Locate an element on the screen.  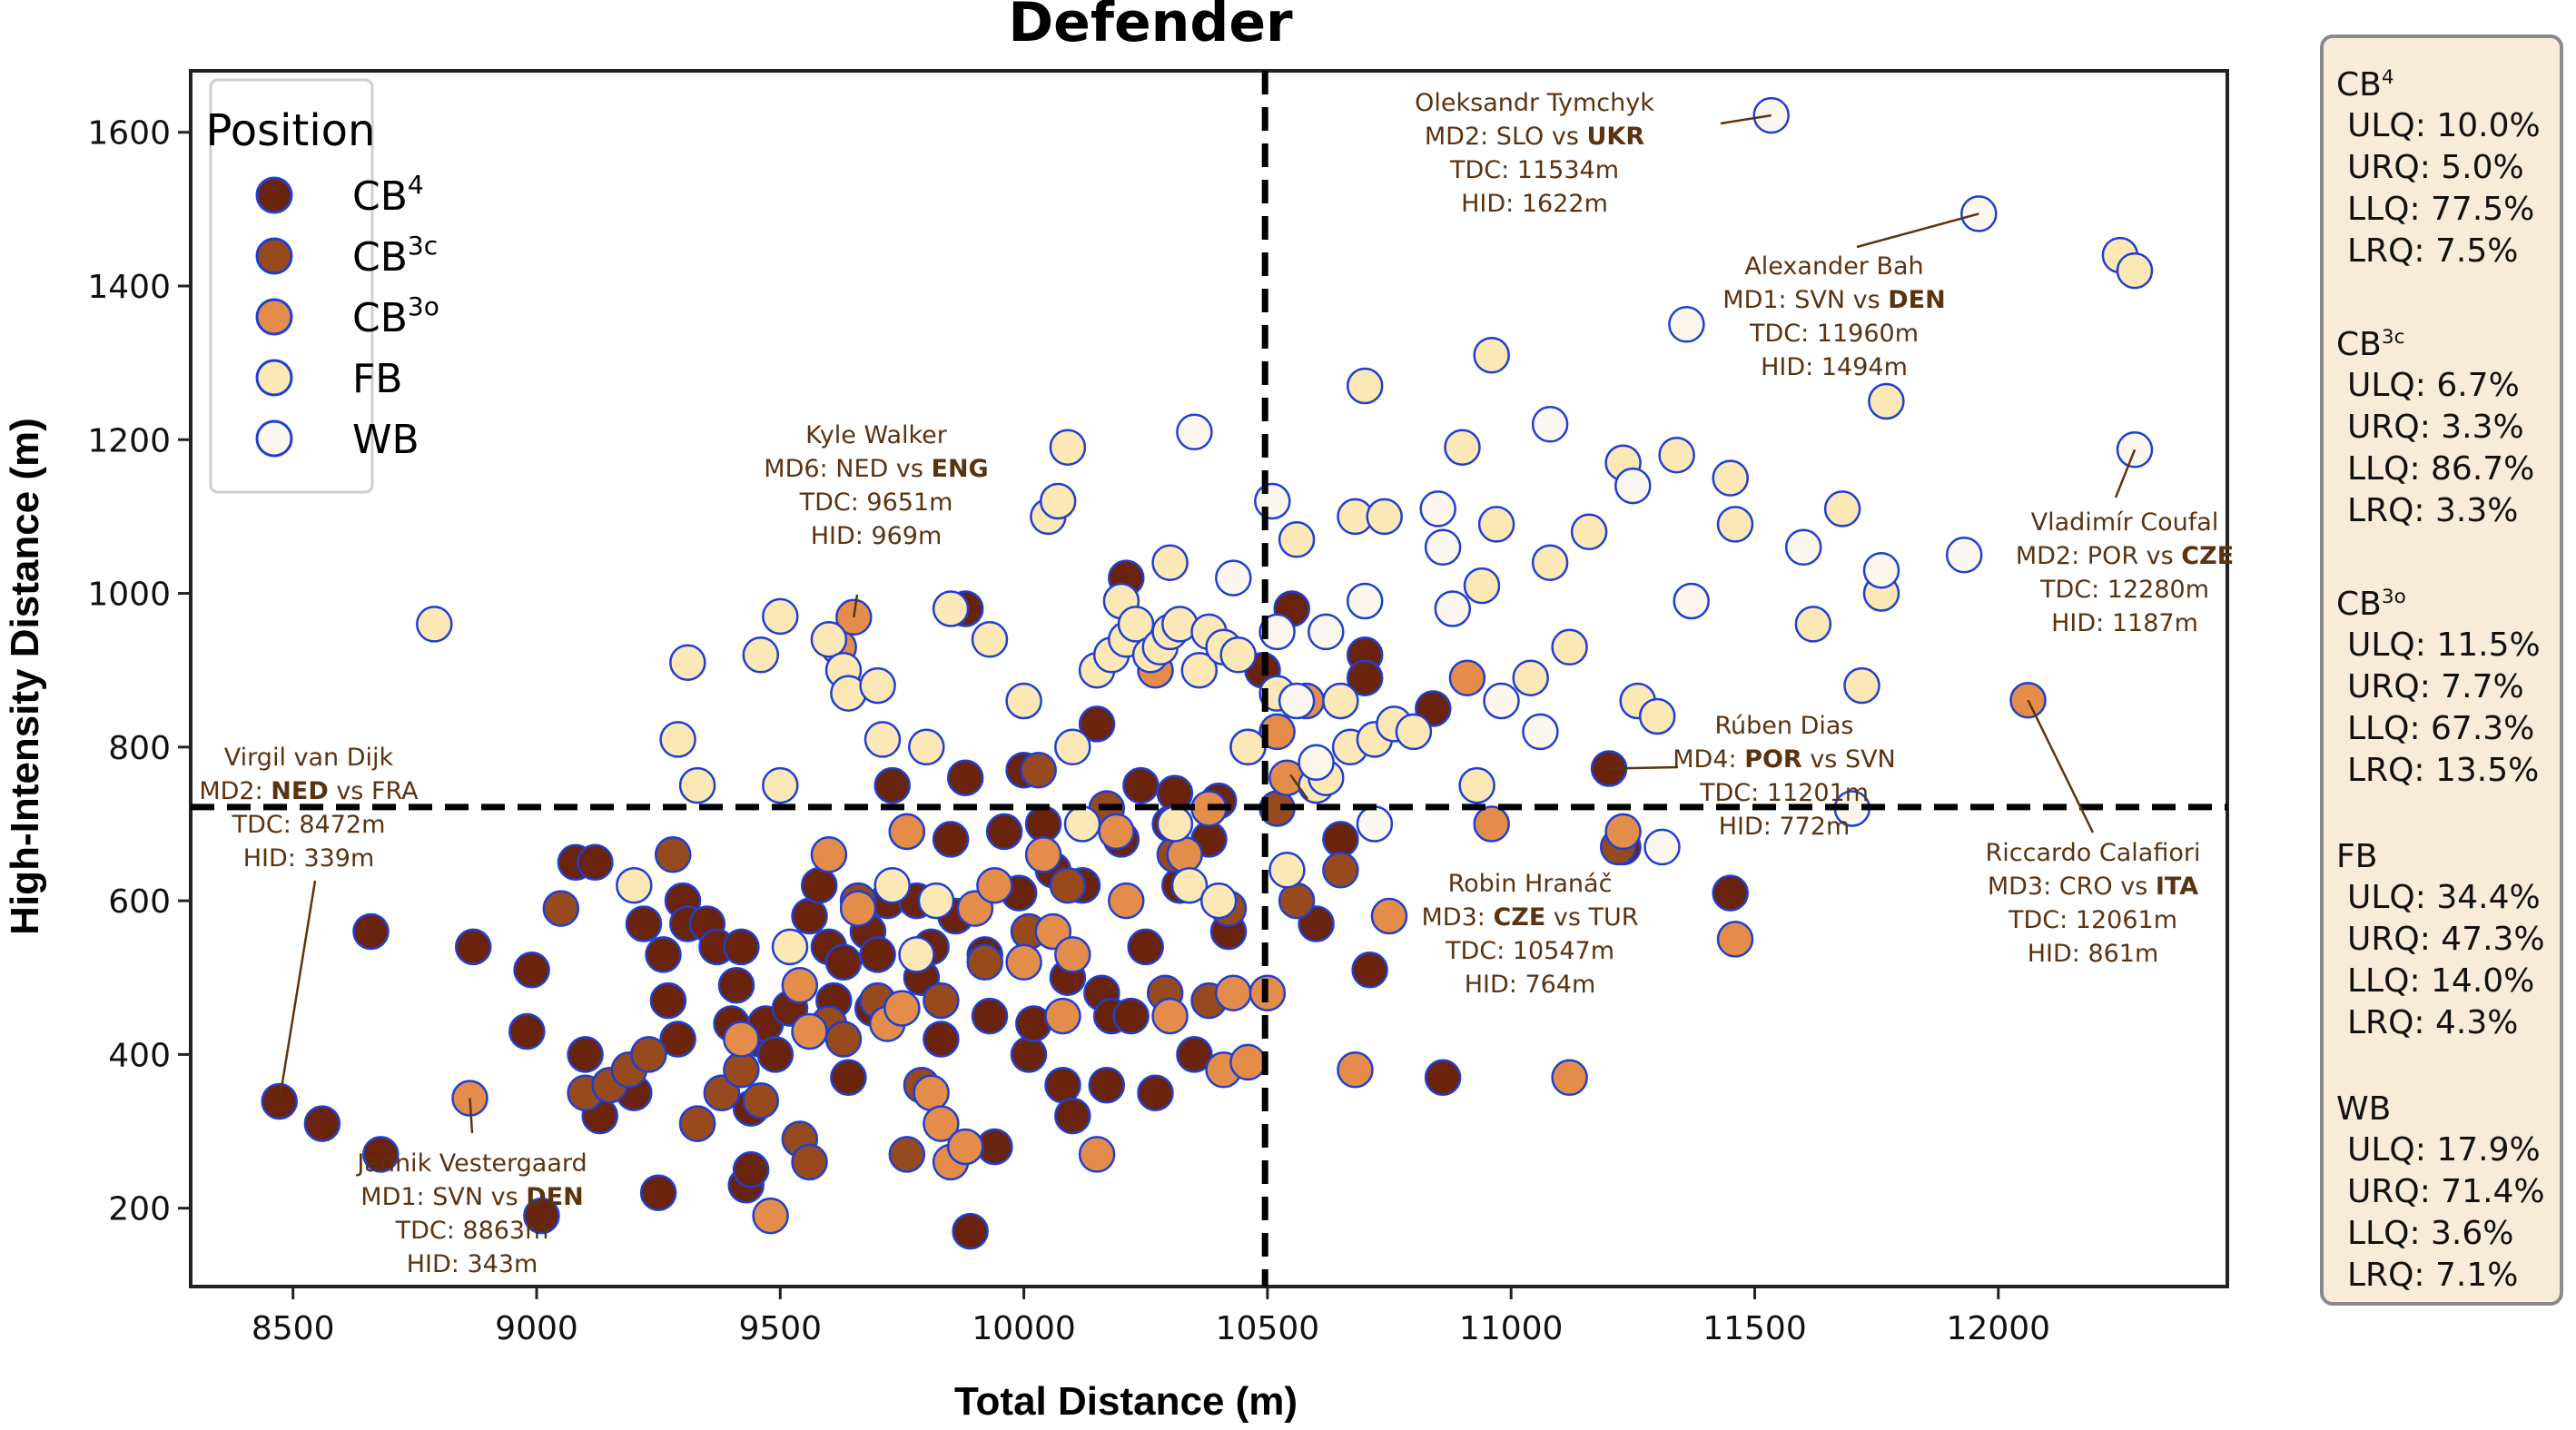
legend-label: FB is located at coordinates (377, 379).